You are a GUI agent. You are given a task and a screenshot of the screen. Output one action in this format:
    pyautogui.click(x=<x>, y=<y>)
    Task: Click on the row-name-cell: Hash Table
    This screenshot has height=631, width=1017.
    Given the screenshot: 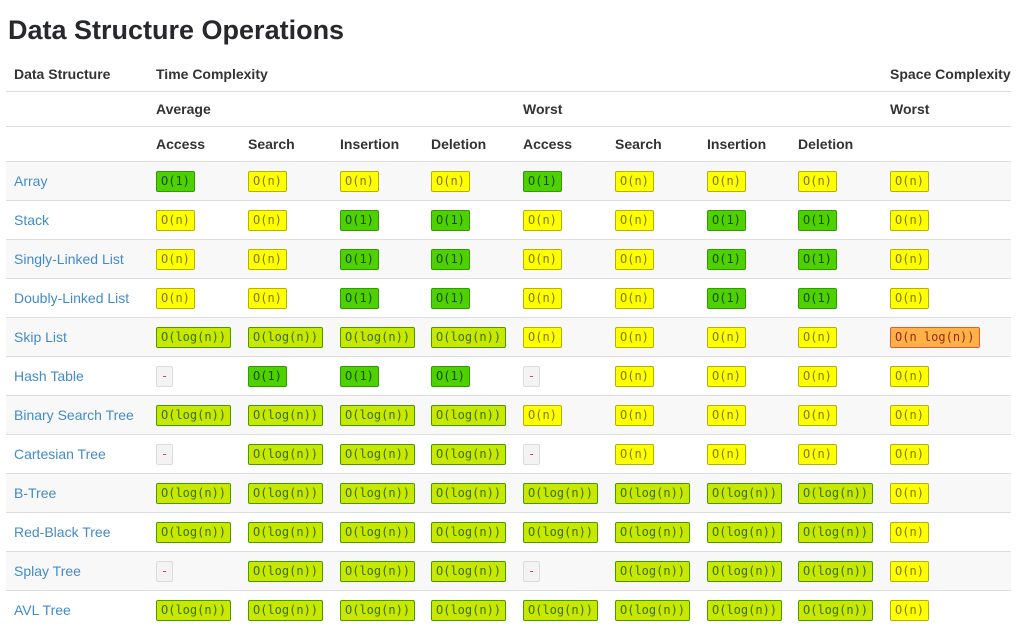 What is the action you would take?
    pyautogui.click(x=77, y=376)
    